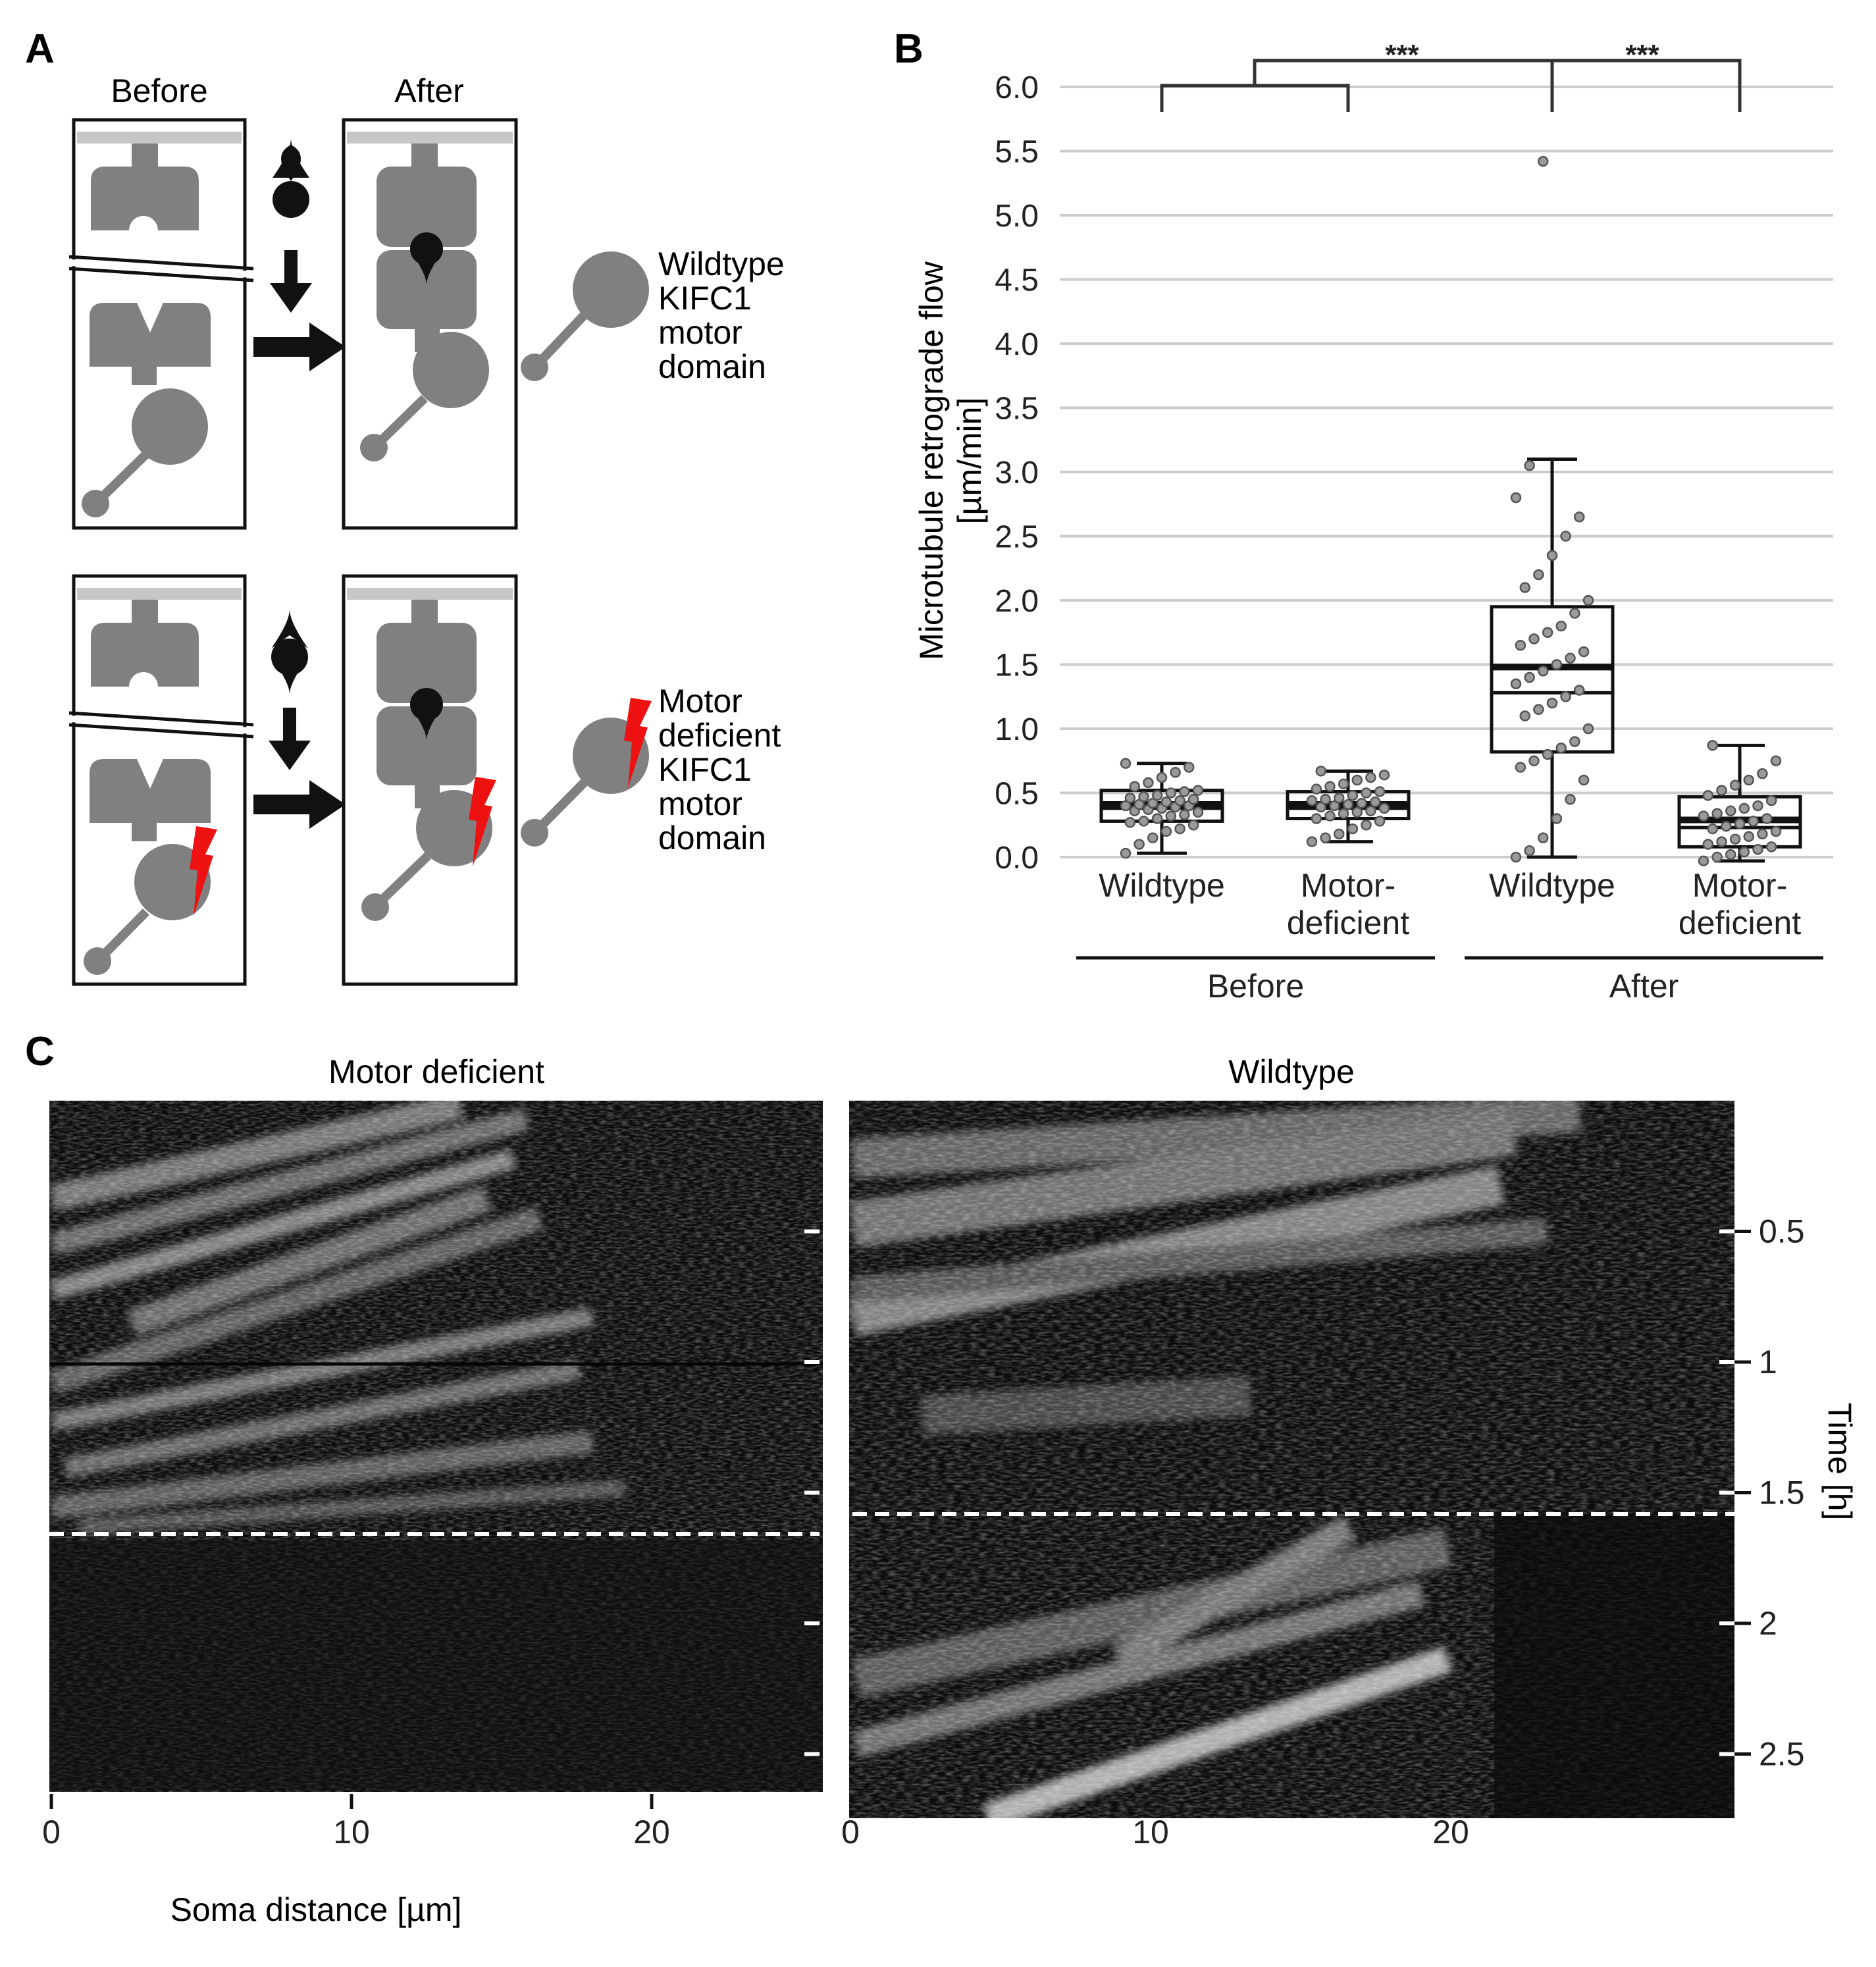  What do you see at coordinates (705, 769) in the screenshot?
I see `row2-label-line3: KIFC1` at bounding box center [705, 769].